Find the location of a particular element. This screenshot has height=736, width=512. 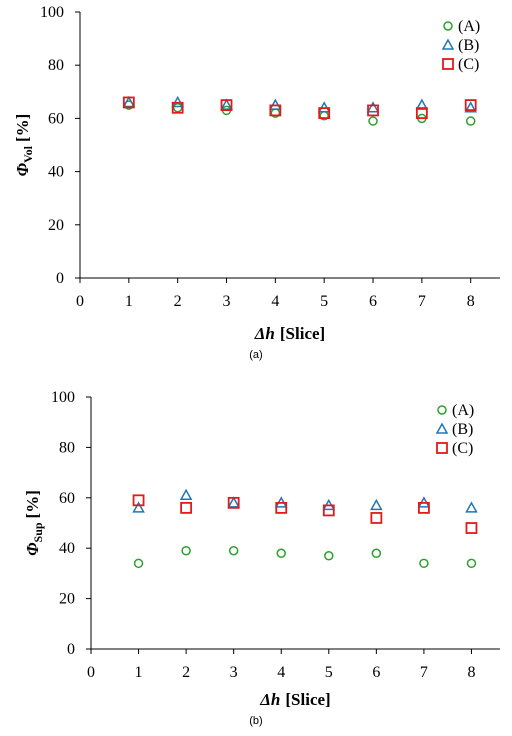

y-axis-label: ΦVol [%] is located at coordinates (24, 145).